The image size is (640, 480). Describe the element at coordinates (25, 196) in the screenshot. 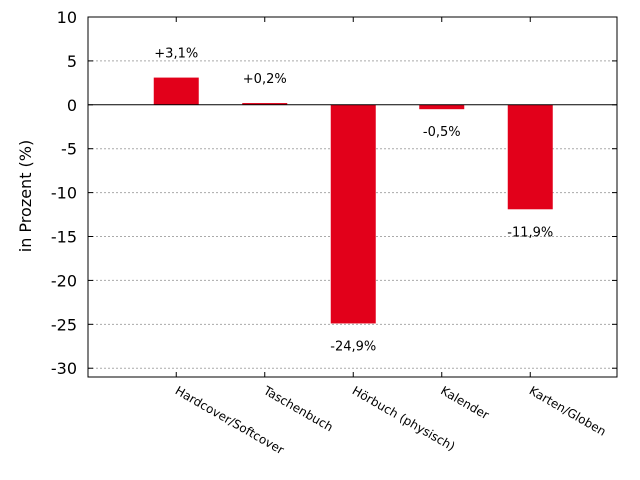

I see `y-axis-label: in Prozent (%)` at that location.